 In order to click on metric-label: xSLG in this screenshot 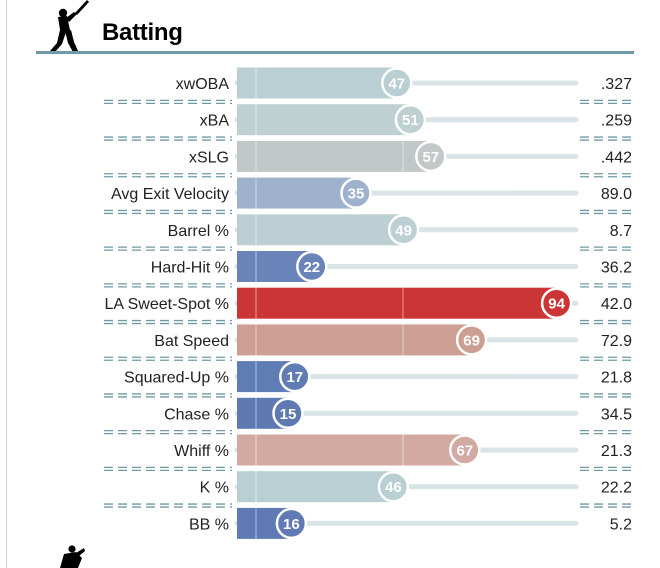, I will do `click(209, 157)`.